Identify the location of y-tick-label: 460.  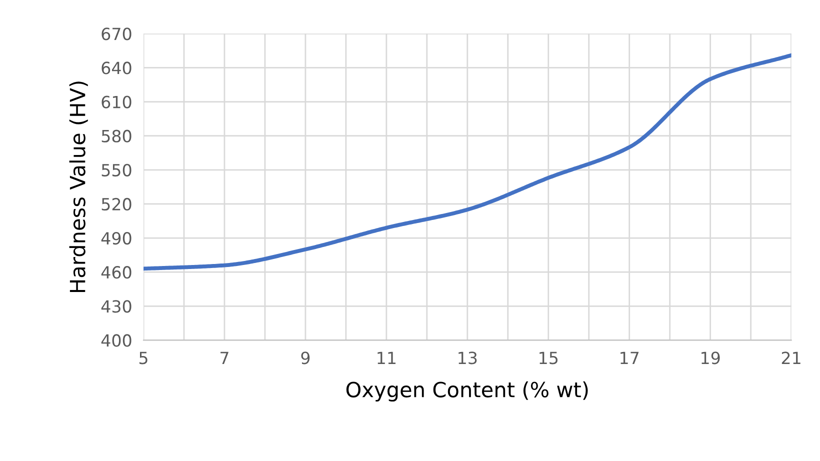
(116, 272).